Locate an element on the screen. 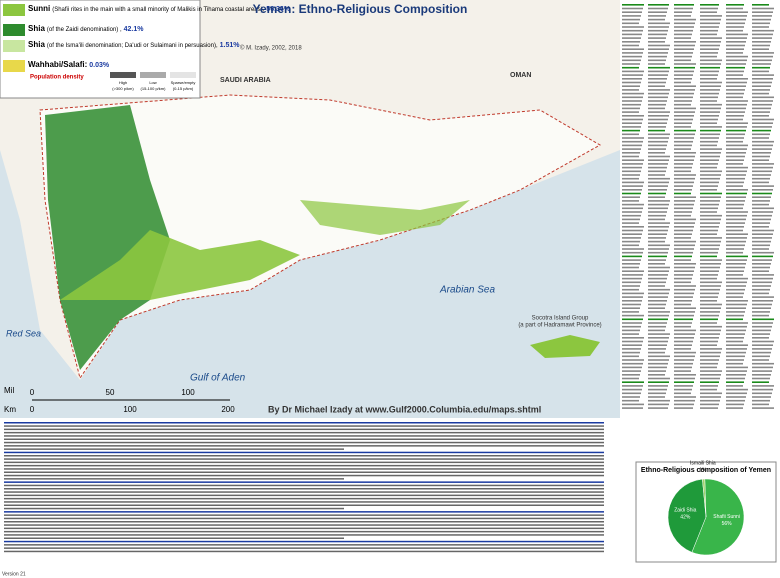  legend-entry: Wahhabi/Salafi: 0.03% is located at coordinates (69, 64).